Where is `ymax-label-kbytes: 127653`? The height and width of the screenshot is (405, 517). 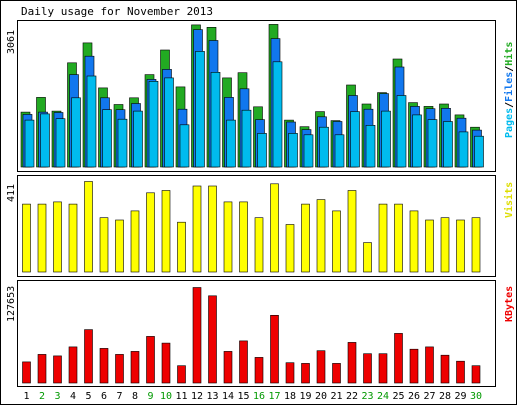
ymax-label-kbytes: 127653 is located at coordinates (11, 304).